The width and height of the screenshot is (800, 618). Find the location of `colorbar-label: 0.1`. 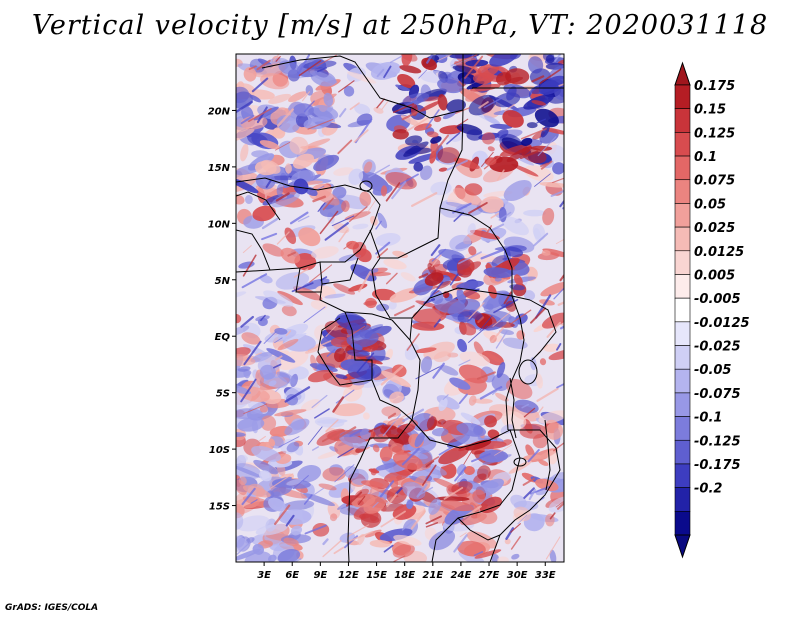

colorbar-label: 0.1 is located at coordinates (705, 157).